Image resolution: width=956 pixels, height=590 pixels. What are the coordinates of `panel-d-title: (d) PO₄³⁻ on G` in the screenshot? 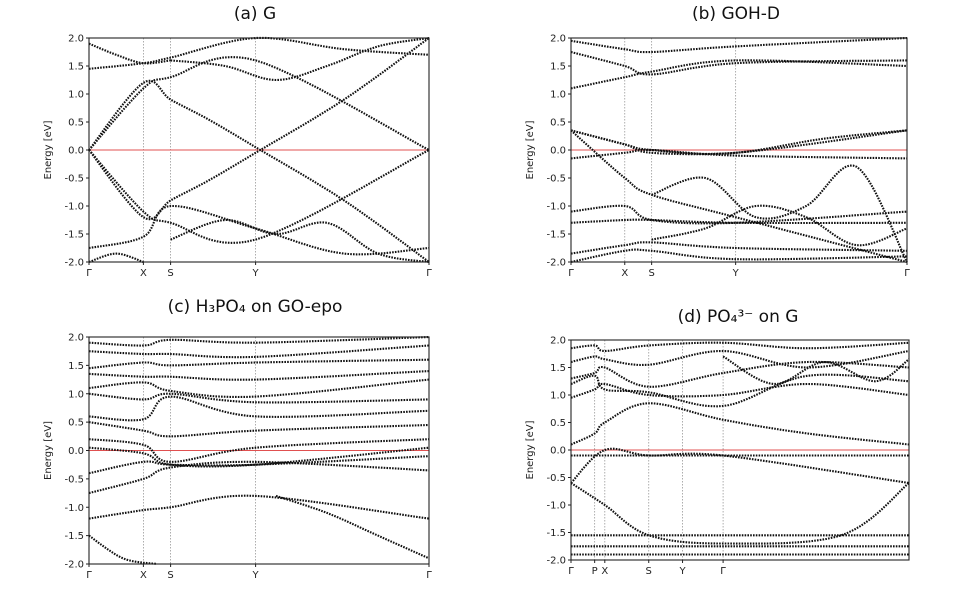 It's located at (738, 317).